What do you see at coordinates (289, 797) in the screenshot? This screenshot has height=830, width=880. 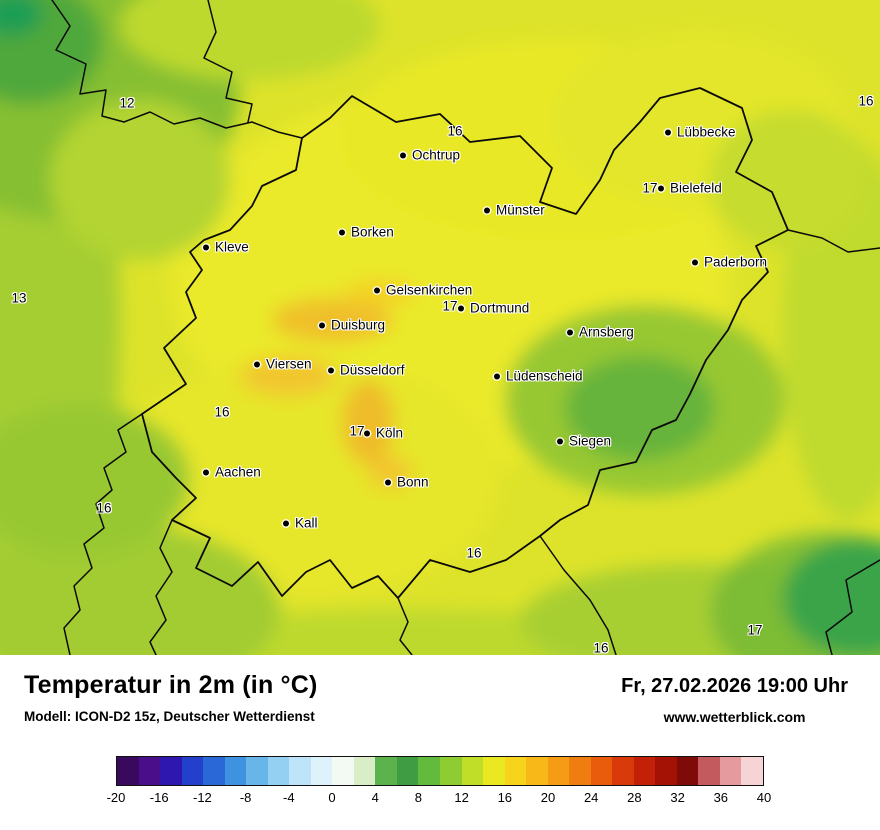 I see `legend-tick-label: -4` at bounding box center [289, 797].